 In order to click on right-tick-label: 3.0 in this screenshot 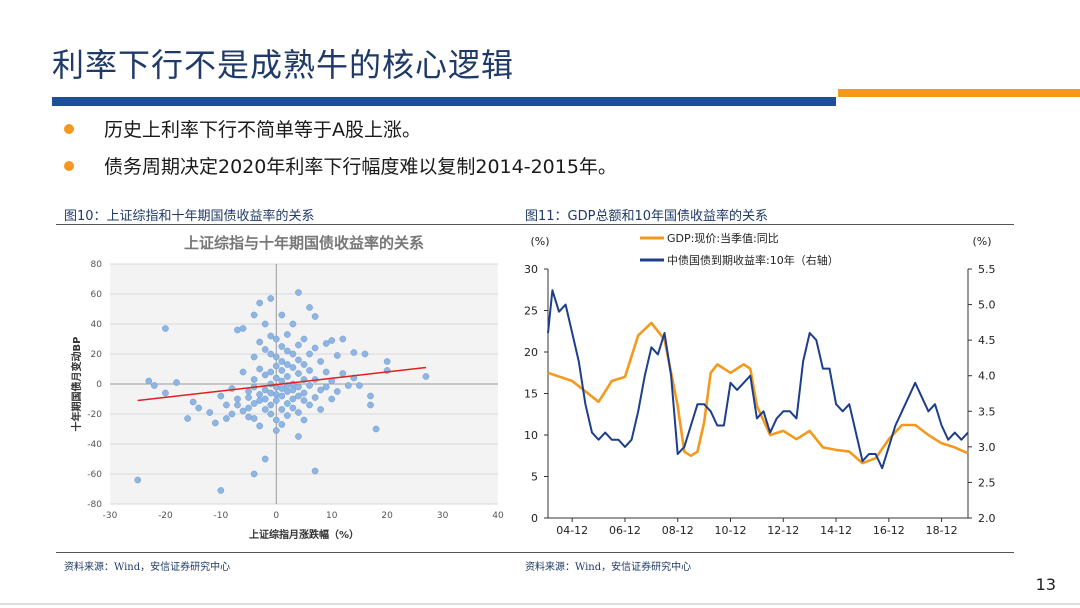, I will do `click(987, 447)`.